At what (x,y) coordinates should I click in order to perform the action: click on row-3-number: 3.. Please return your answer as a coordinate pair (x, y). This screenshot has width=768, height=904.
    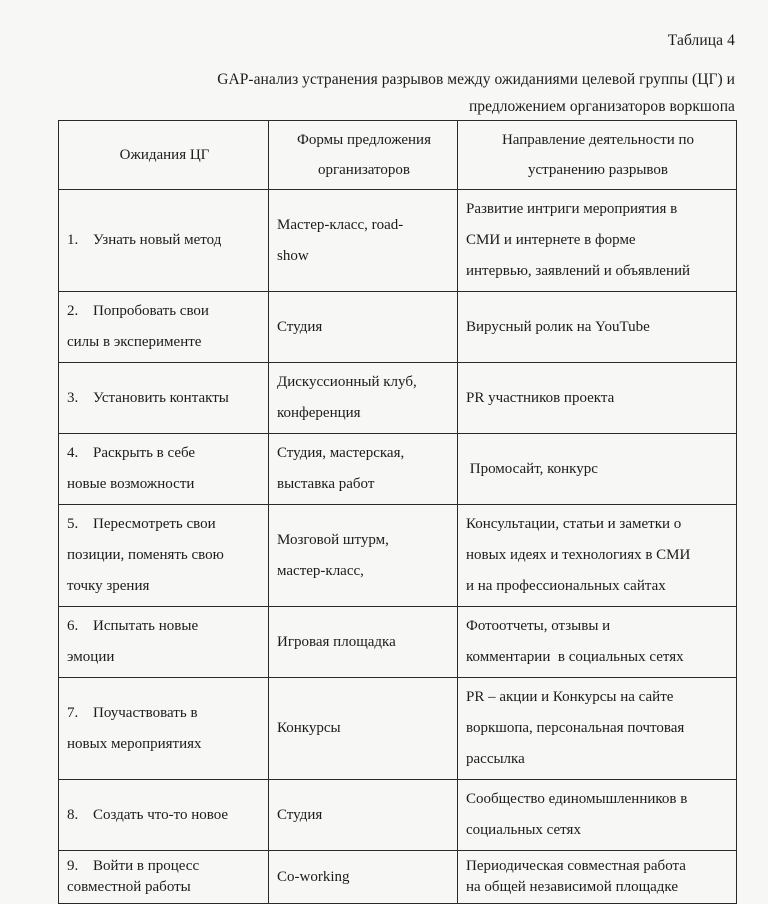
    Looking at the image, I should click on (73, 397).